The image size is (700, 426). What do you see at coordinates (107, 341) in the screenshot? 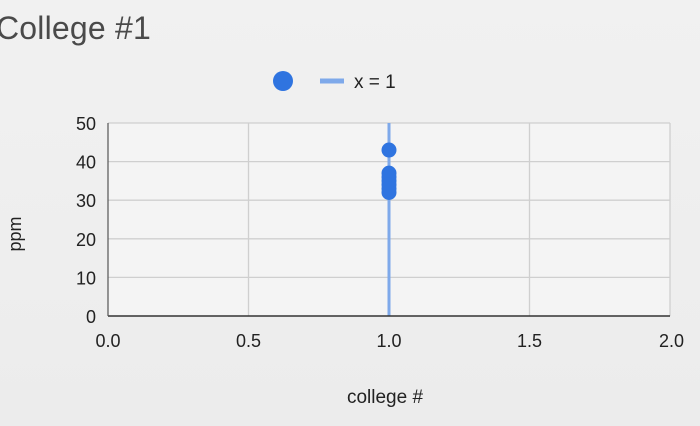
I see `x-tick-label: 0.0` at bounding box center [107, 341].